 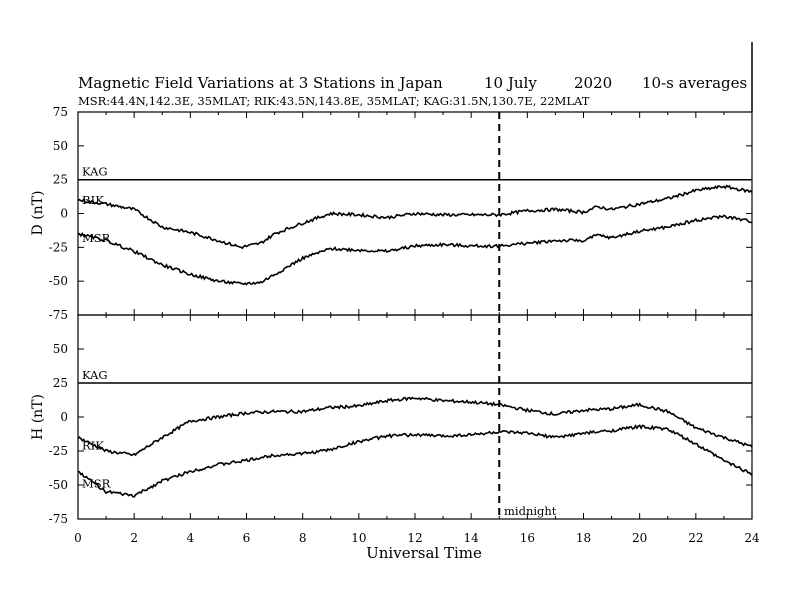 What do you see at coordinates (593, 83) in the screenshot?
I see `chart-year: 2020` at bounding box center [593, 83].